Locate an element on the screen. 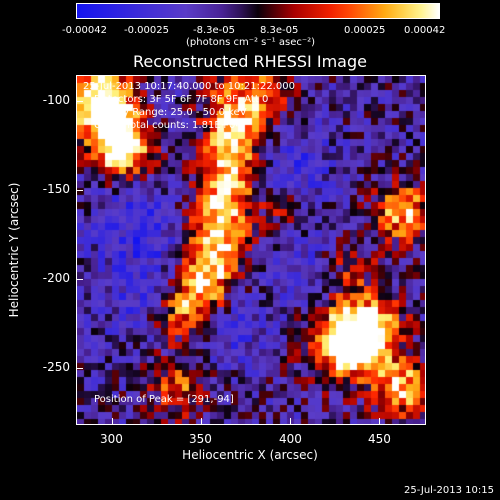 The height and width of the screenshot is (500, 500). image-title: Reconstructed RHESSI Image is located at coordinates (250, 61).